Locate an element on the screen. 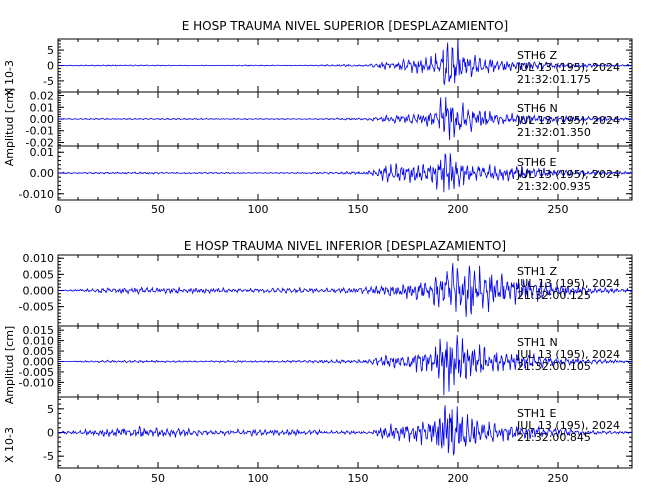  waveform-line-sth6-e is located at coordinates (345, 173).